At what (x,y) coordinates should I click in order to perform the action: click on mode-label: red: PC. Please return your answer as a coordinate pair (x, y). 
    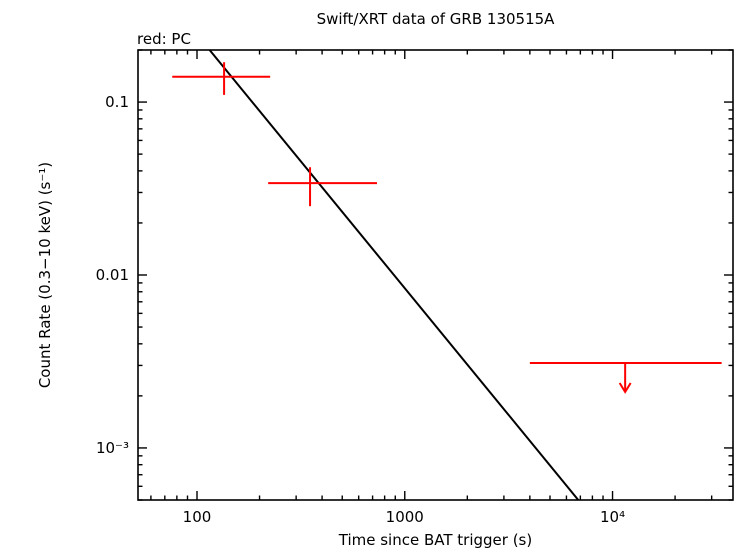
    Looking at the image, I should click on (164, 39).